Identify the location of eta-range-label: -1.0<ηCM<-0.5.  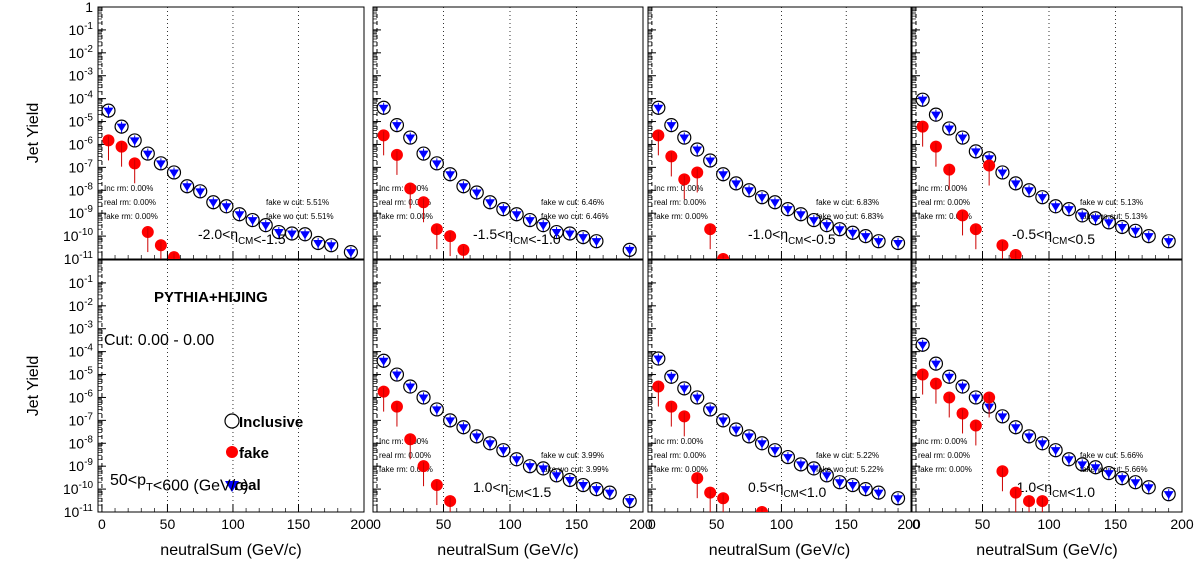
(792, 236).